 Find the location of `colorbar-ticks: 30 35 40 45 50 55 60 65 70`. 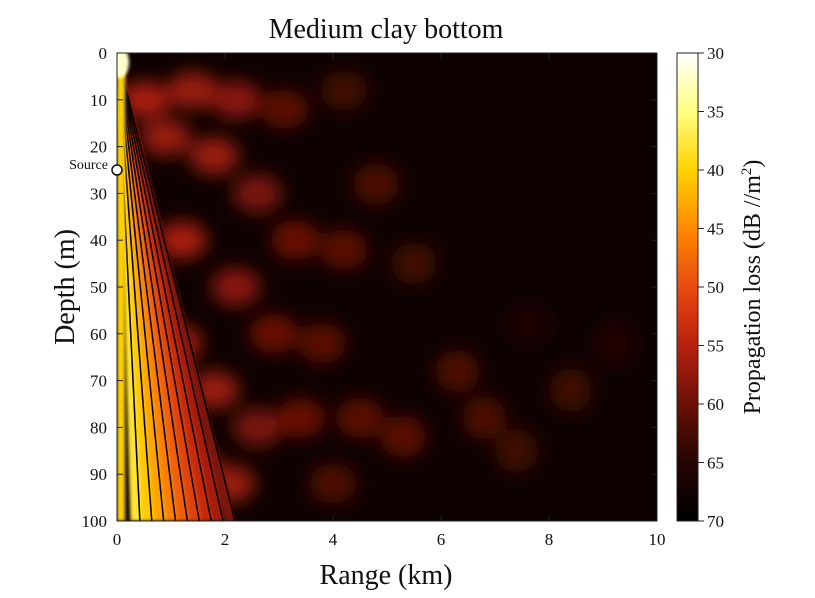

colorbar-ticks: 30 35 40 45 50 55 60 65 70 is located at coordinates (711, 287).